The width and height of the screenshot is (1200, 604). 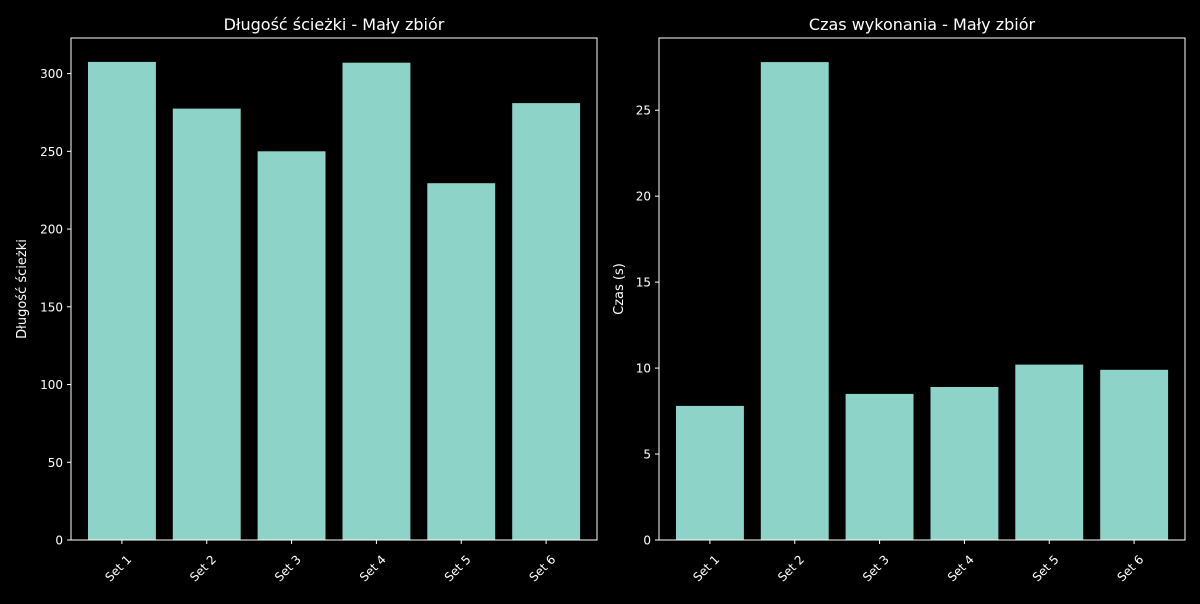 I want to click on y-tick-label: 50, so click(x=55, y=463).